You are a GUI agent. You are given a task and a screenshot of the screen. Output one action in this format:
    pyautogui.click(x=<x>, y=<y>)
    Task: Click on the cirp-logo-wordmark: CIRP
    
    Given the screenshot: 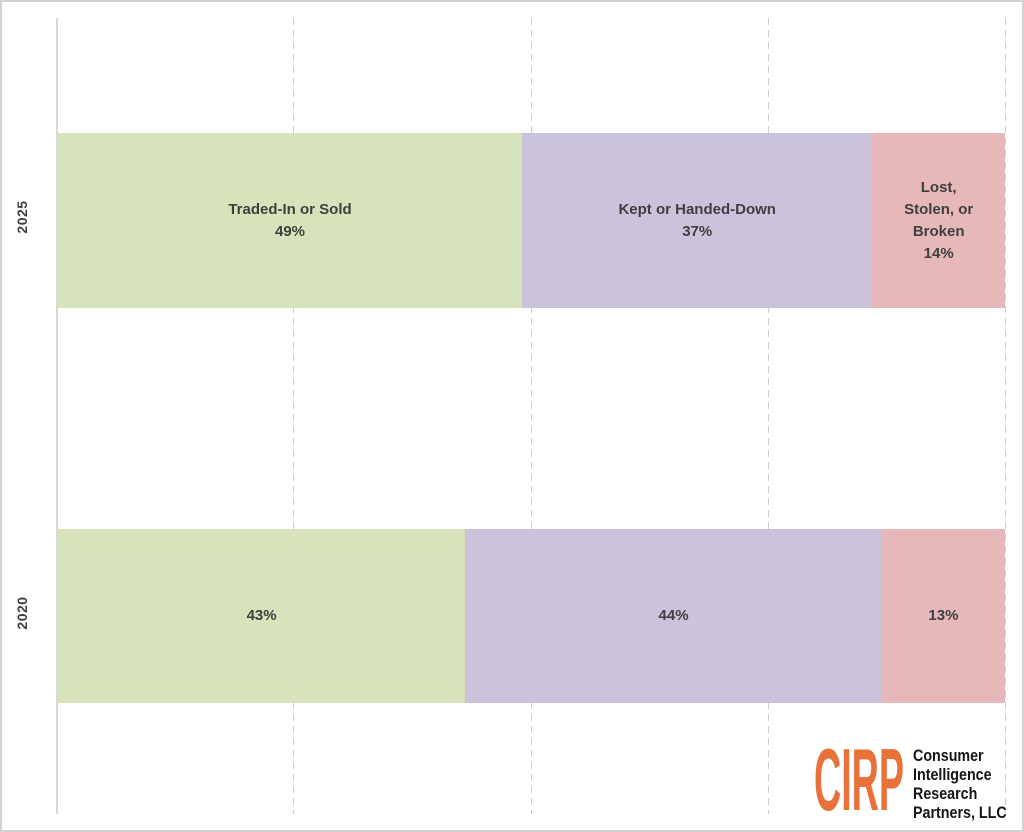 What is the action you would take?
    pyautogui.click(x=859, y=783)
    